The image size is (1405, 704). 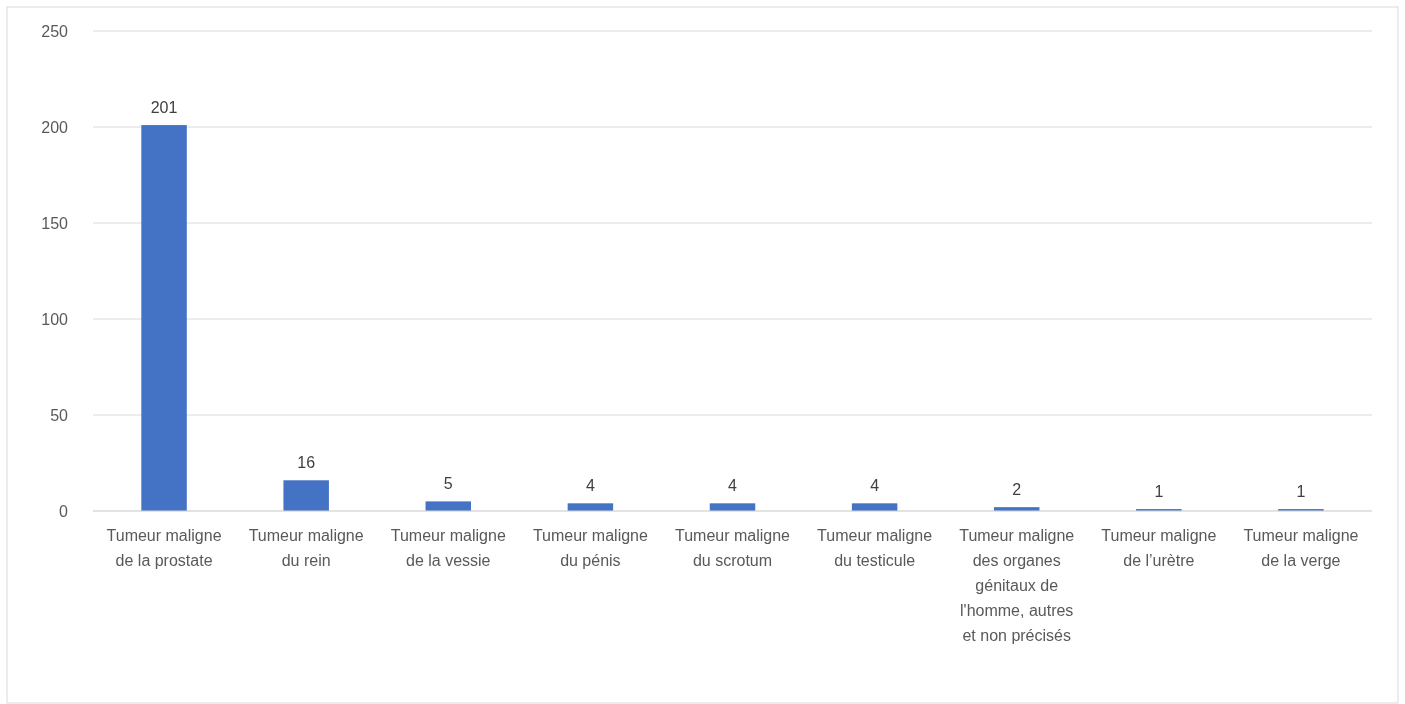 What do you see at coordinates (1017, 490) in the screenshot?
I see `data-label: 2` at bounding box center [1017, 490].